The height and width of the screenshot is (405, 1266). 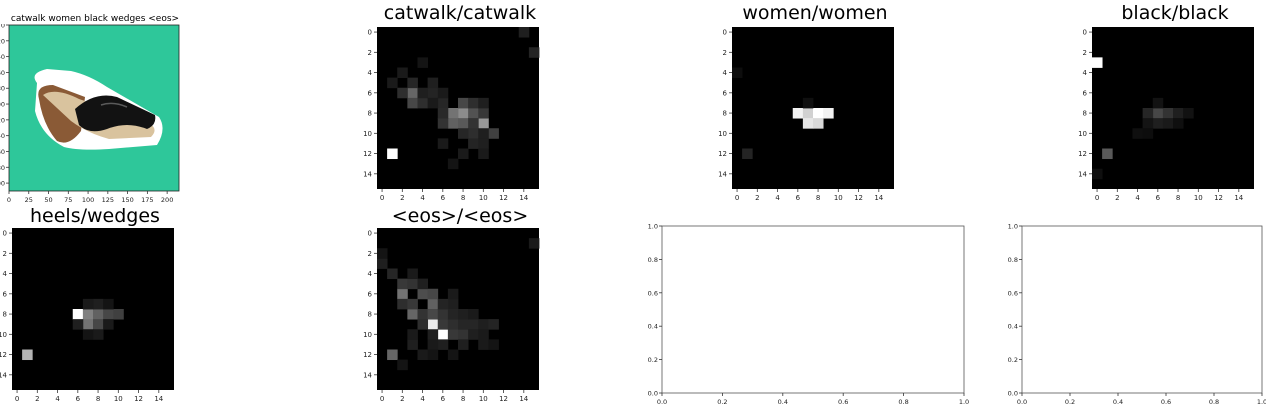 What do you see at coordinates (903, 401) in the screenshot?
I see `x-tick-label: 0.8` at bounding box center [903, 401].